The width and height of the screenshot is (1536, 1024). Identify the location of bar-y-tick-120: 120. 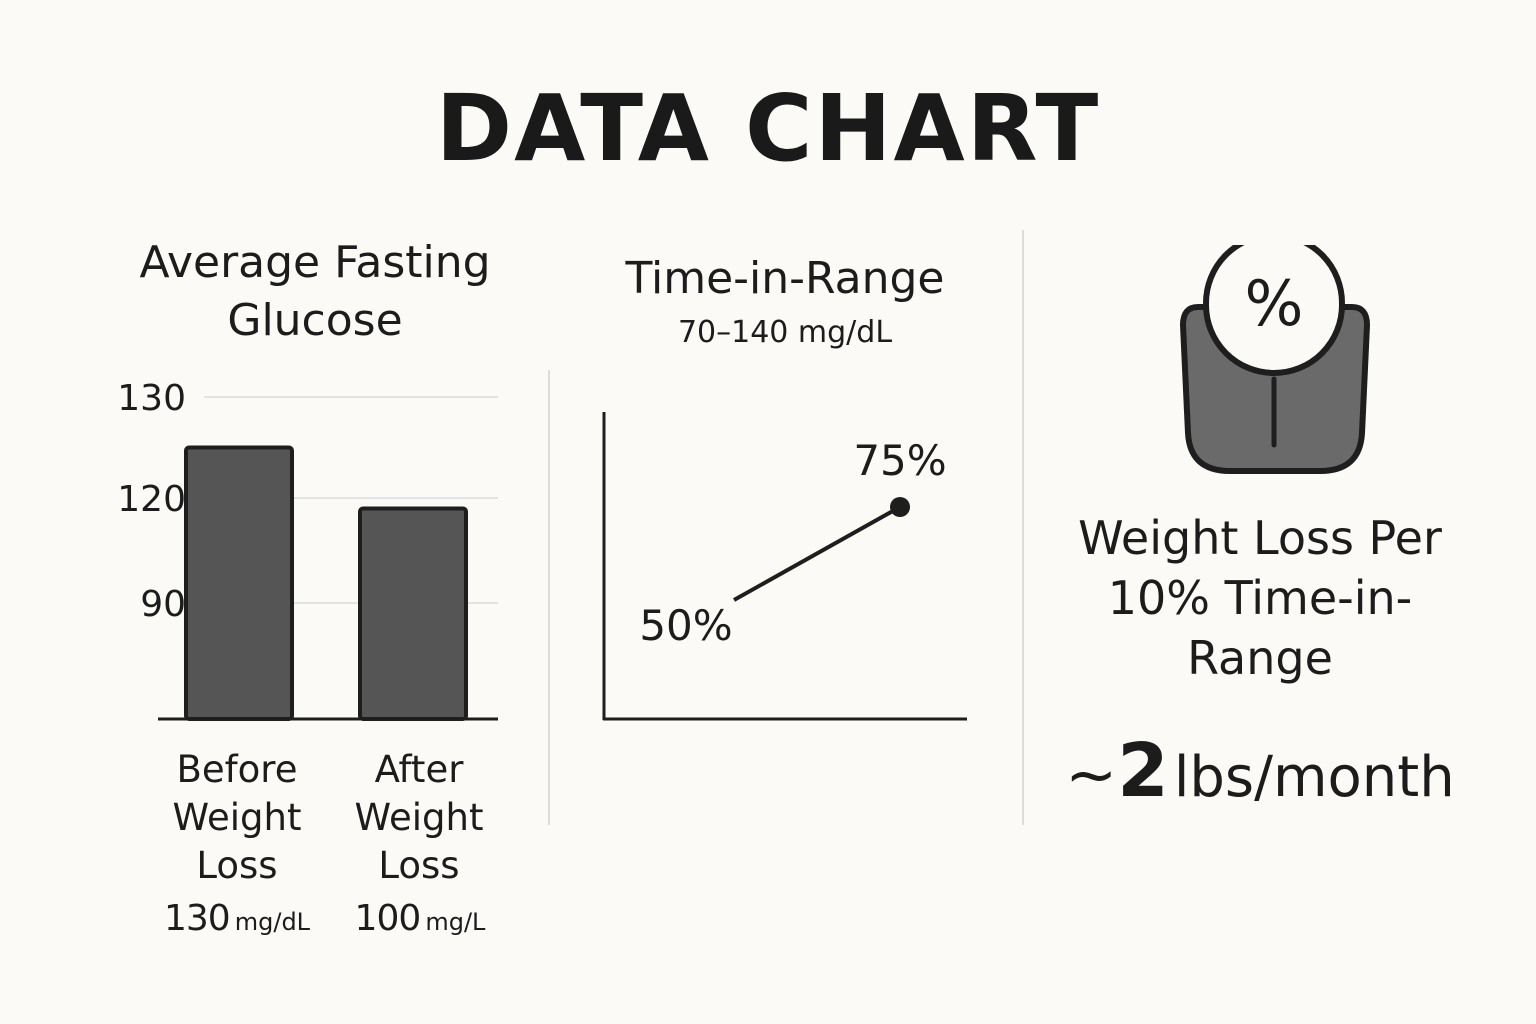
(151, 499).